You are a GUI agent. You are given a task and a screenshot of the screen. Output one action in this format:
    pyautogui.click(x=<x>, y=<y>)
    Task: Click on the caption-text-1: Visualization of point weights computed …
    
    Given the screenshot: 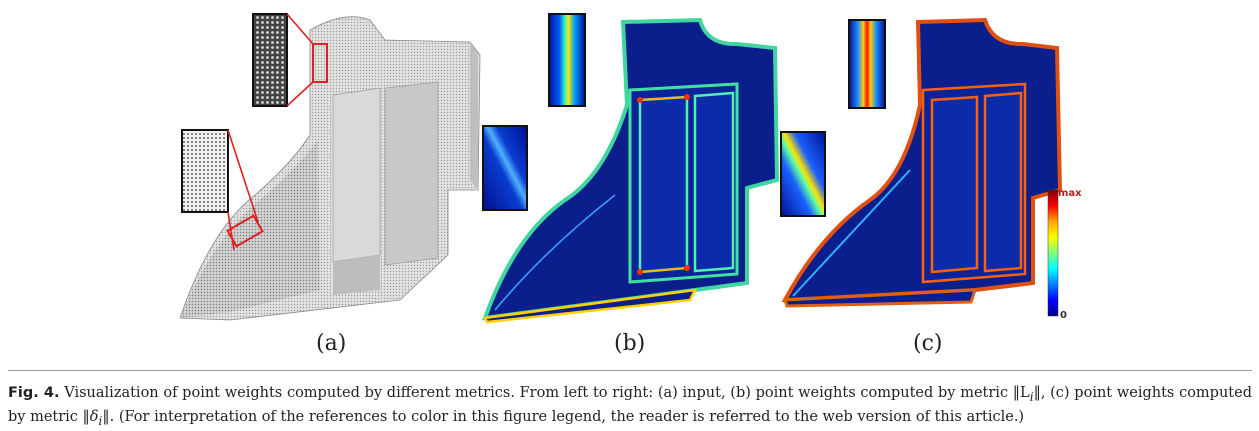 What is the action you would take?
    pyautogui.click(x=538, y=393)
    